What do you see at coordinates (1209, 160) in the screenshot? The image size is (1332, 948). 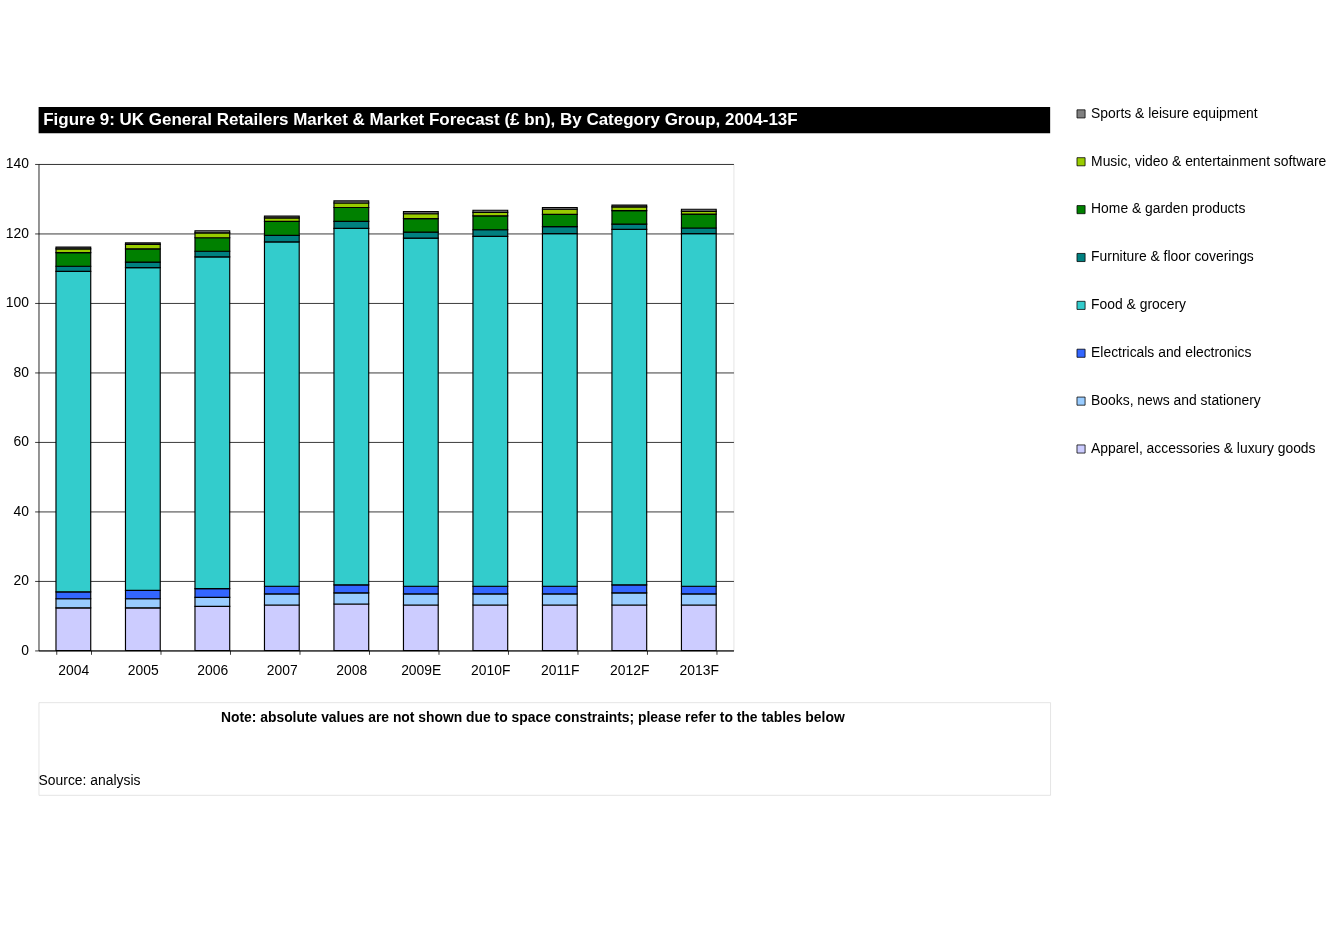 I see `legend-label: Music, video & entertainment software` at bounding box center [1209, 160].